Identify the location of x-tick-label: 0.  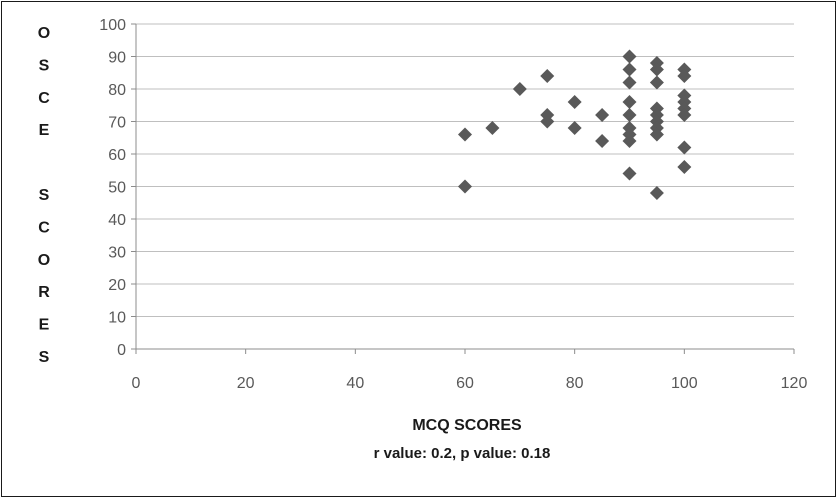
(136, 383).